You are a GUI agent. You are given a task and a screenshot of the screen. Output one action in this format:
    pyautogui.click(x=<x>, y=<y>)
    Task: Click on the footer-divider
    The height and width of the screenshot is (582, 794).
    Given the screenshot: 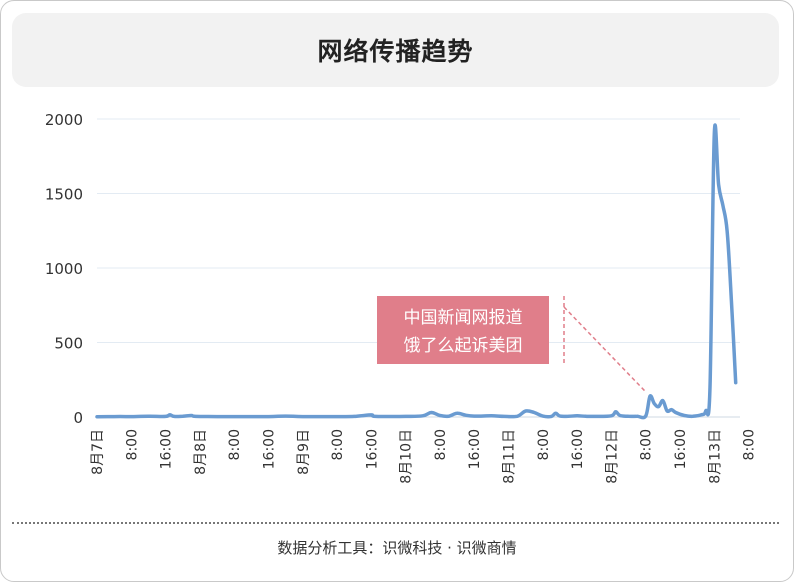 What is the action you would take?
    pyautogui.click(x=395, y=523)
    